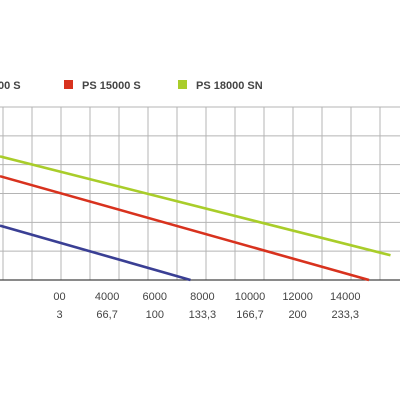 The height and width of the screenshot is (400, 400). I want to click on legend-label: PS 15000 S, so click(111, 86).